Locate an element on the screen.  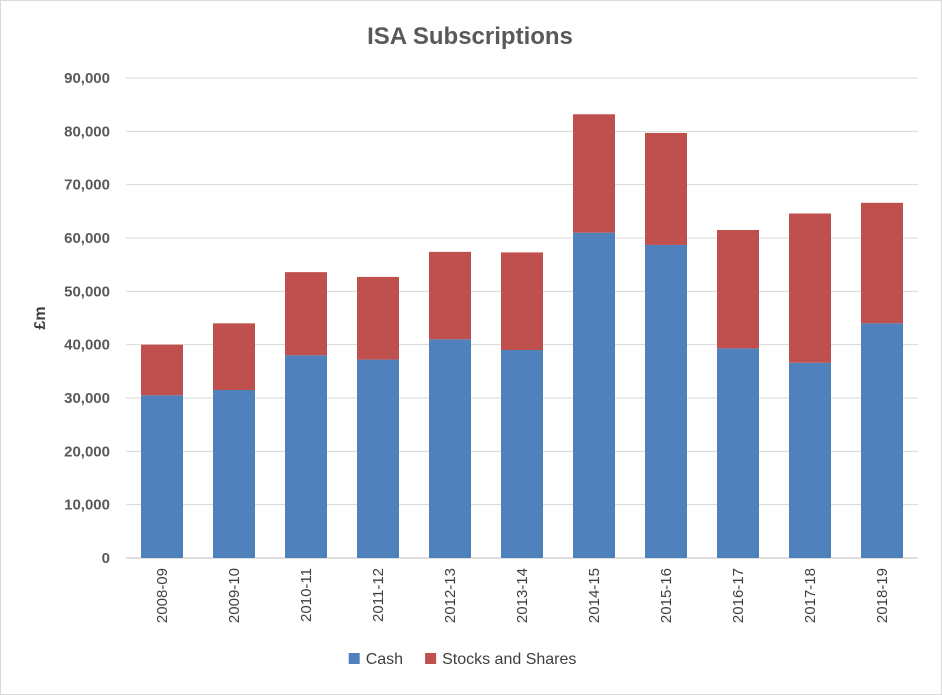
x-tick-label: 2010-11 is located at coordinates (306, 595).